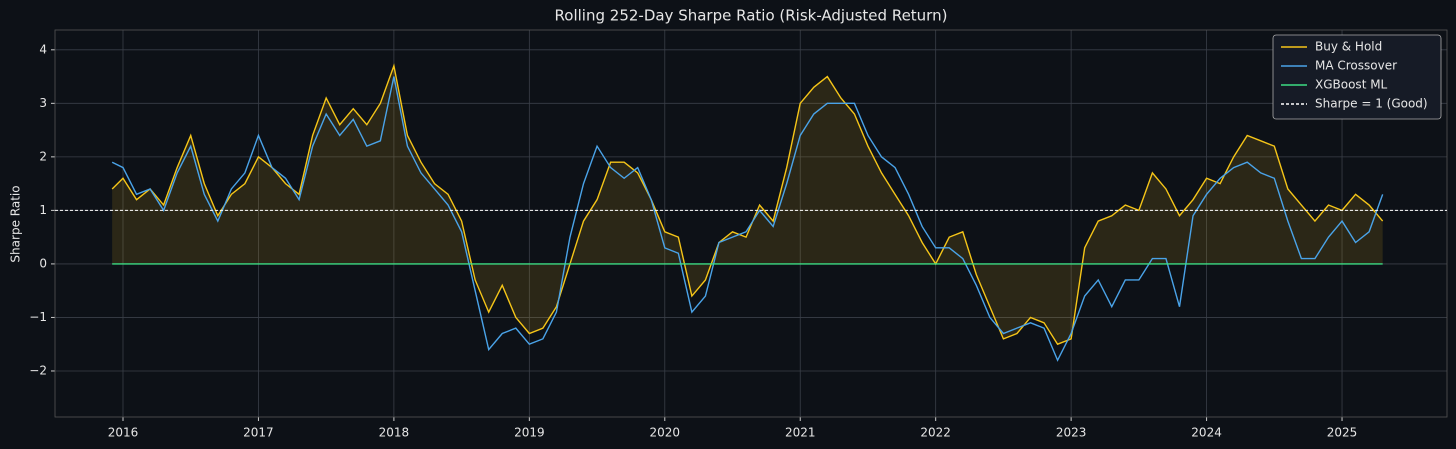  Describe the element at coordinates (800, 433) in the screenshot. I see `x-tick-label: 2021` at that location.